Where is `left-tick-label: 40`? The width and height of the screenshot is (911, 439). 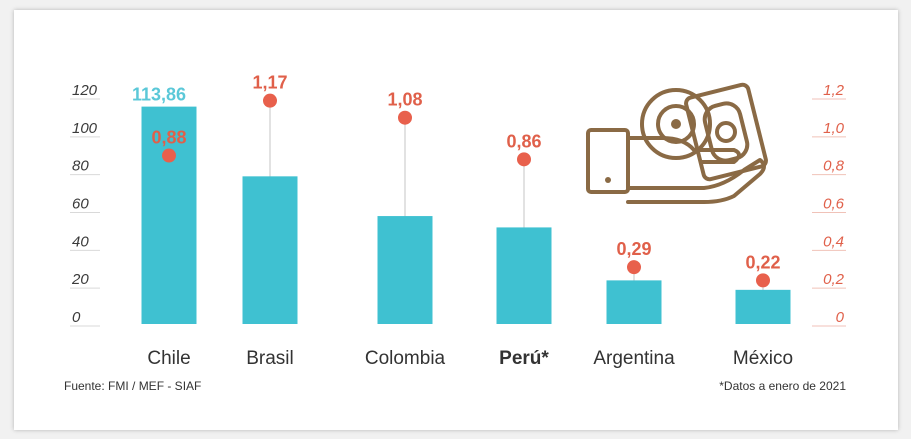
left-tick-label: 40 is located at coordinates (80, 241).